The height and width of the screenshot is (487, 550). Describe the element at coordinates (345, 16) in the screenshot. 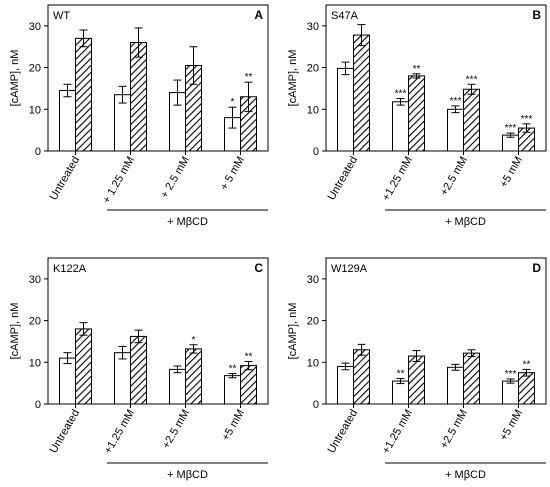

I see `panel-label: S47A` at that location.